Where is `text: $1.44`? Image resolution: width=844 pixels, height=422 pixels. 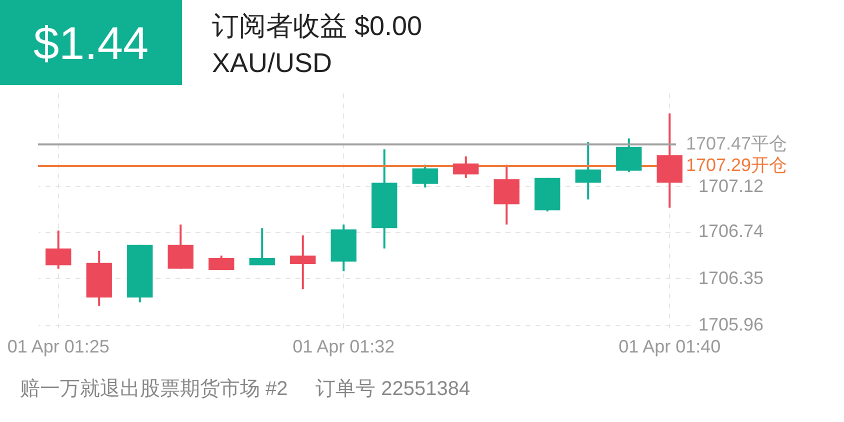
text: $1.44 is located at coordinates (91, 42).